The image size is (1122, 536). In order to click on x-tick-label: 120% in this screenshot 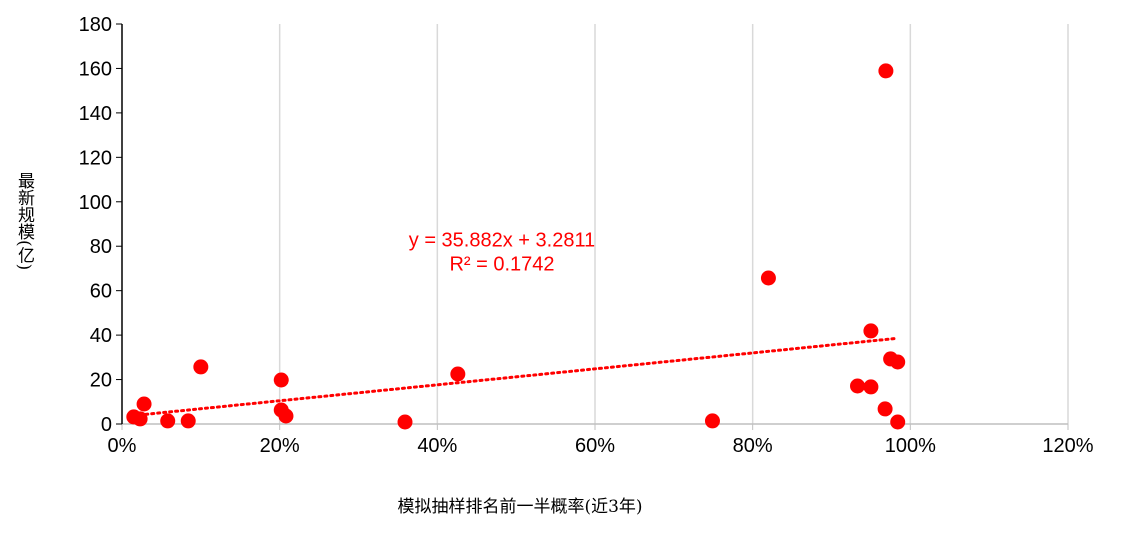, I will do `click(1067, 446)`.